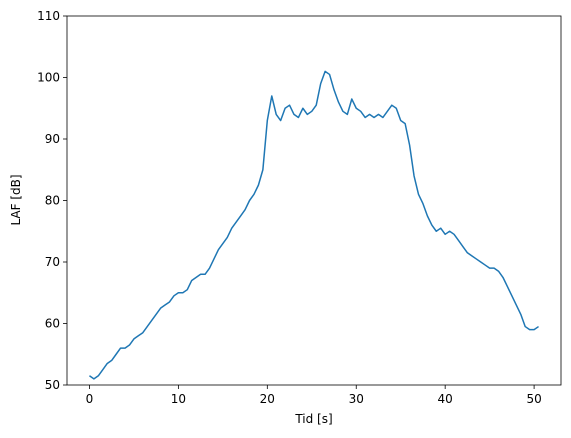 The image size is (571, 438). I want to click on y-axis-label: LAF [dB], so click(16, 199).